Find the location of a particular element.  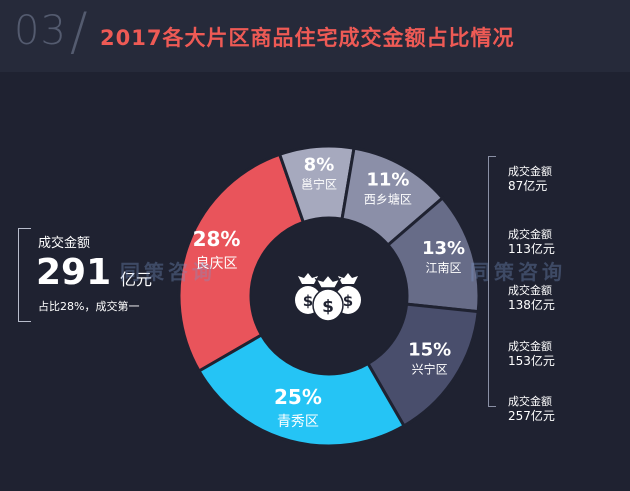

slice-category-label: 青秀区 is located at coordinates (298, 422).